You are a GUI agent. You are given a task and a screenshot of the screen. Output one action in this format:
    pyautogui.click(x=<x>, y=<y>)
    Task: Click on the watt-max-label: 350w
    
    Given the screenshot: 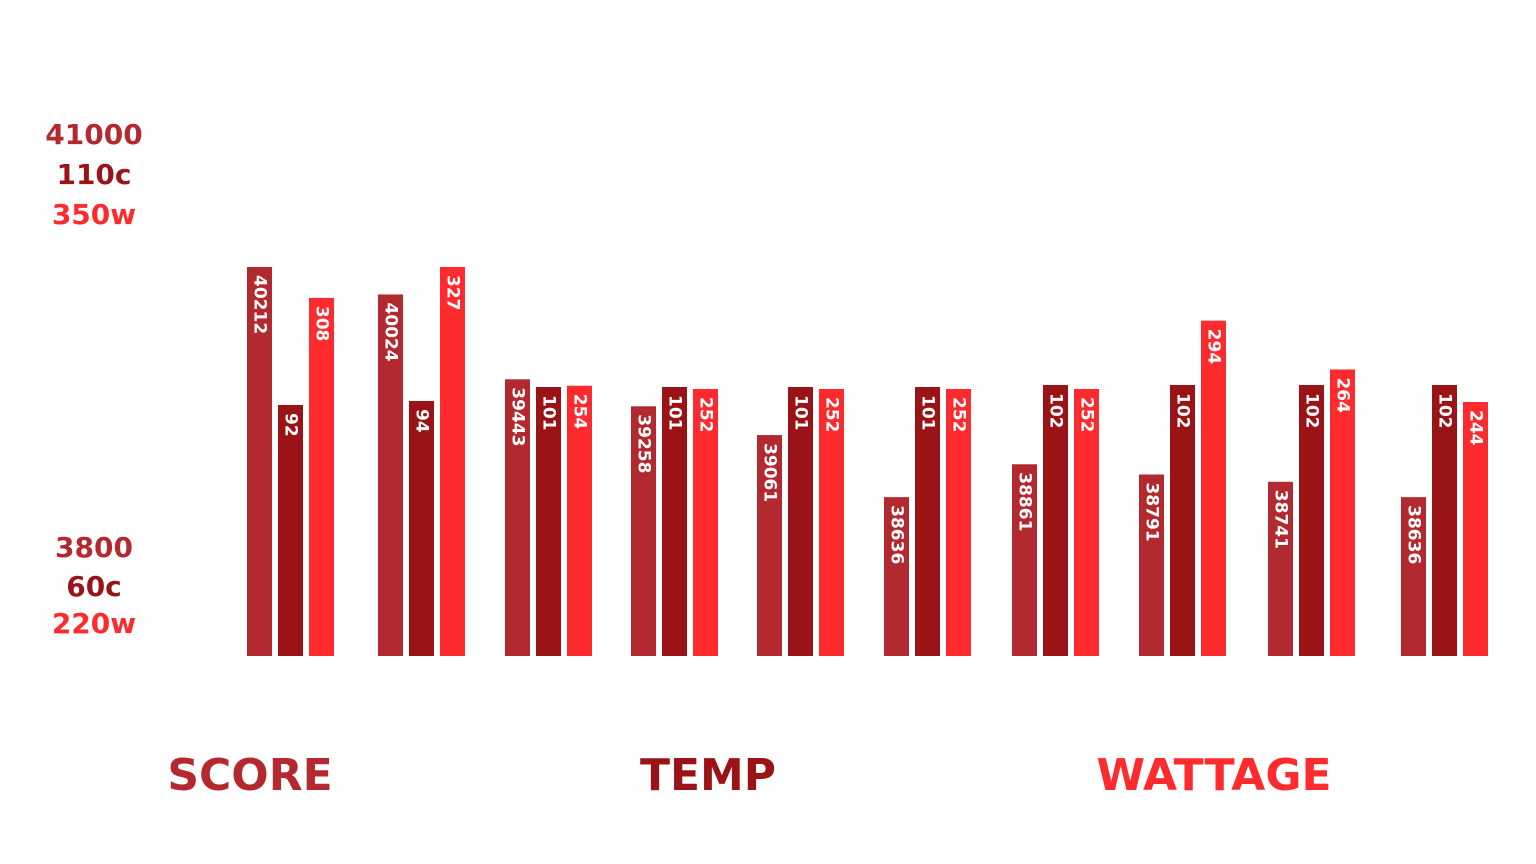 What is the action you would take?
    pyautogui.click(x=94, y=214)
    